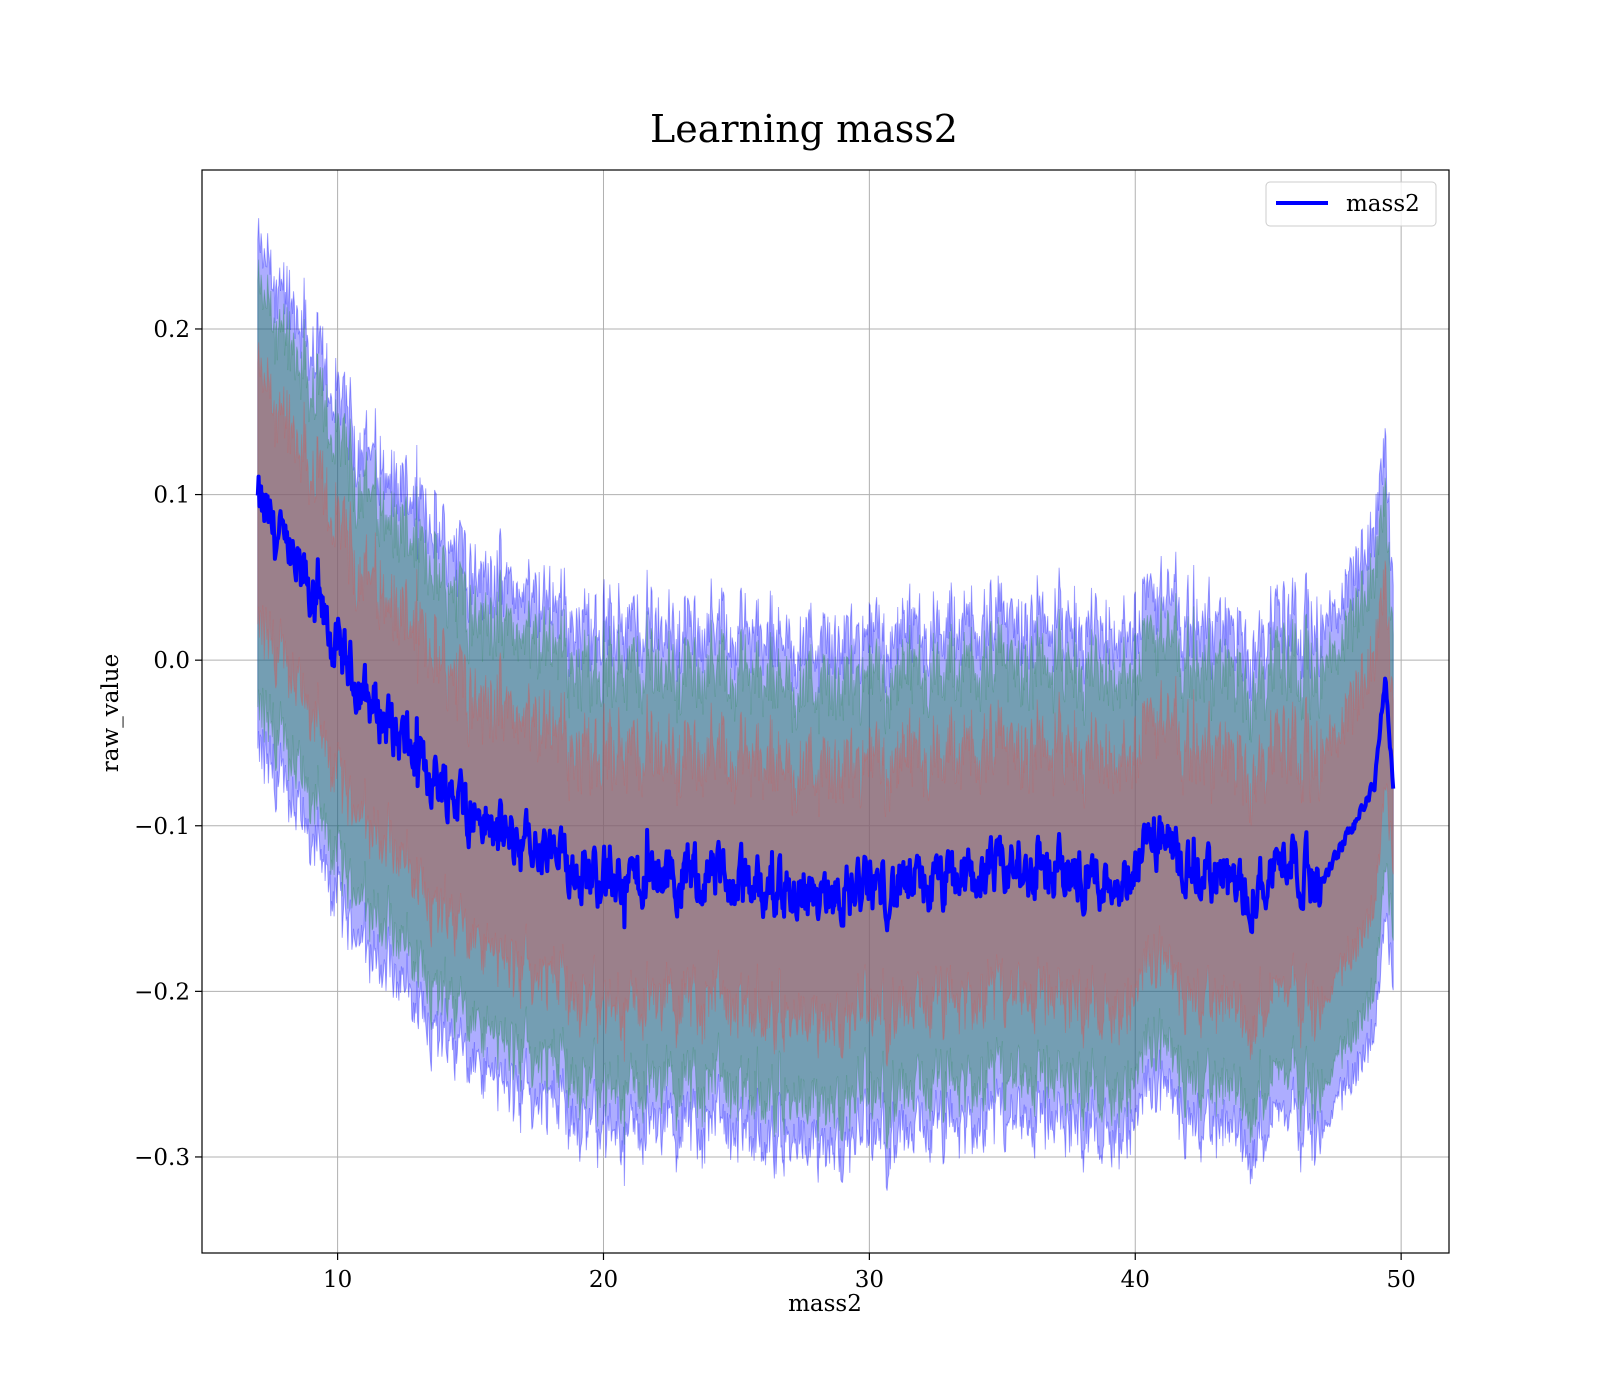  I want to click on y-tick-label: 0.2, so click(171, 330).